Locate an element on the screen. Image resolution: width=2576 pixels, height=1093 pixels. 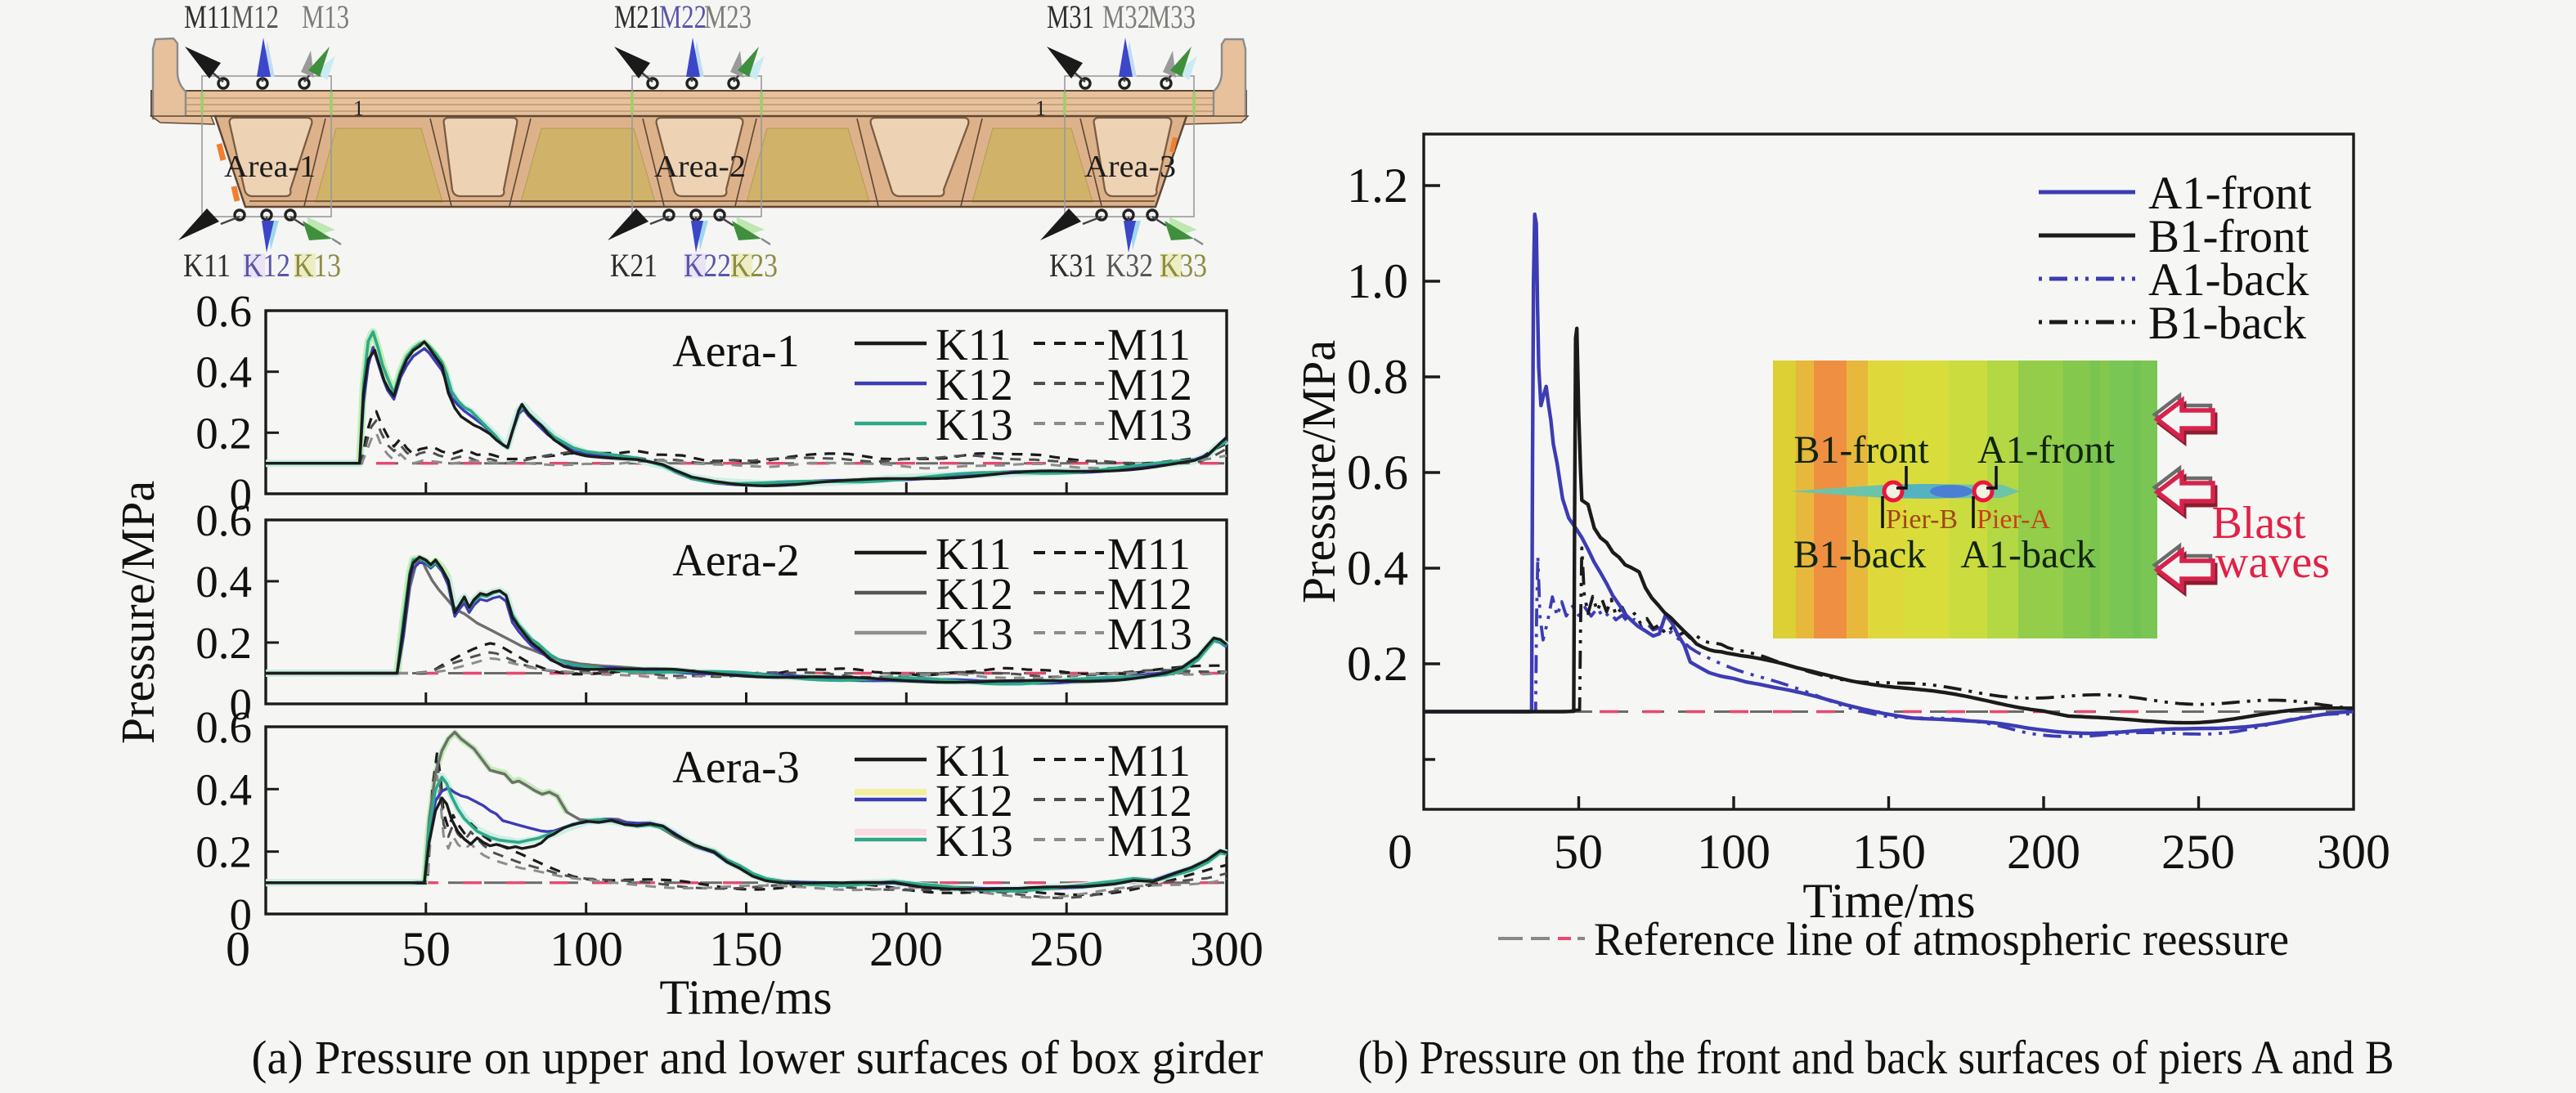
svg-text: Area-3 is located at coordinates (1130, 167).